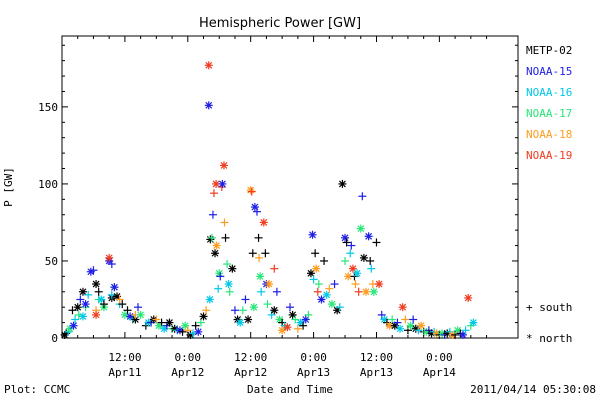  I want to click on footer-timestamp: 2011/04/14 05:30:08, so click(533, 389).